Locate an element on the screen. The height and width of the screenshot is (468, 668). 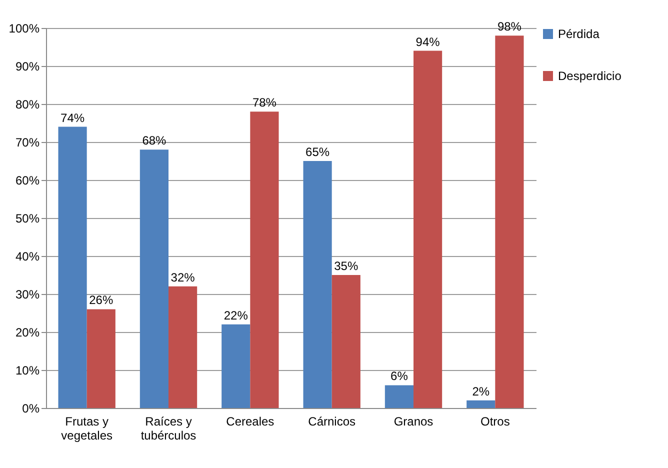
y-tick-label: 60% is located at coordinates (27, 181).